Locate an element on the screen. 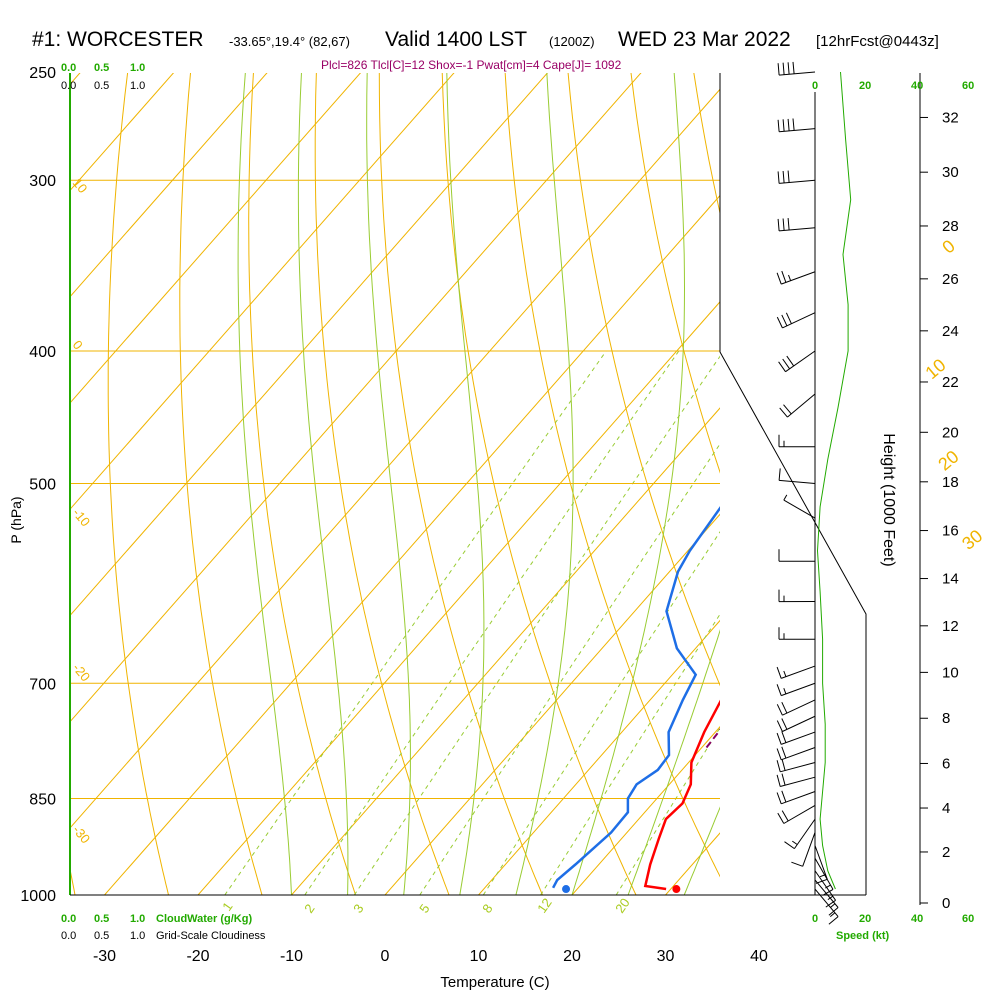  height-tick-label: 26 is located at coordinates (950, 279).